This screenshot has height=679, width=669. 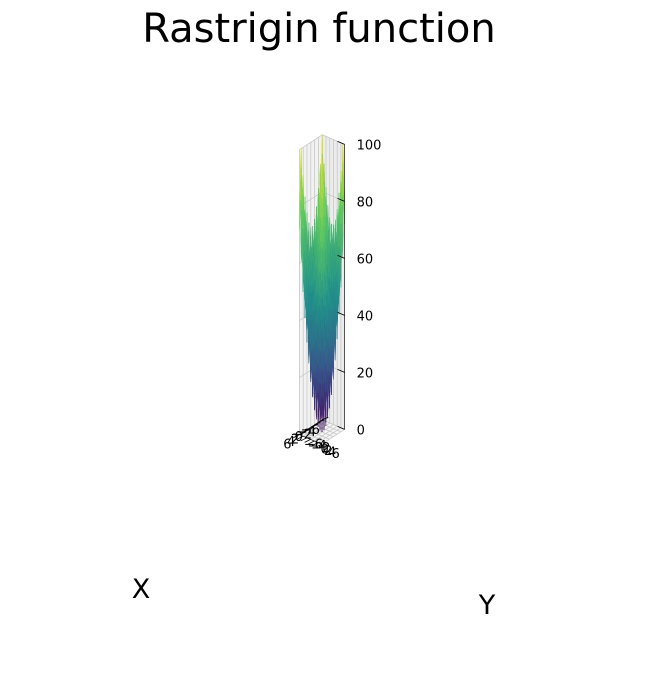 I want to click on chart-title: Rastrigin function, so click(x=318, y=29).